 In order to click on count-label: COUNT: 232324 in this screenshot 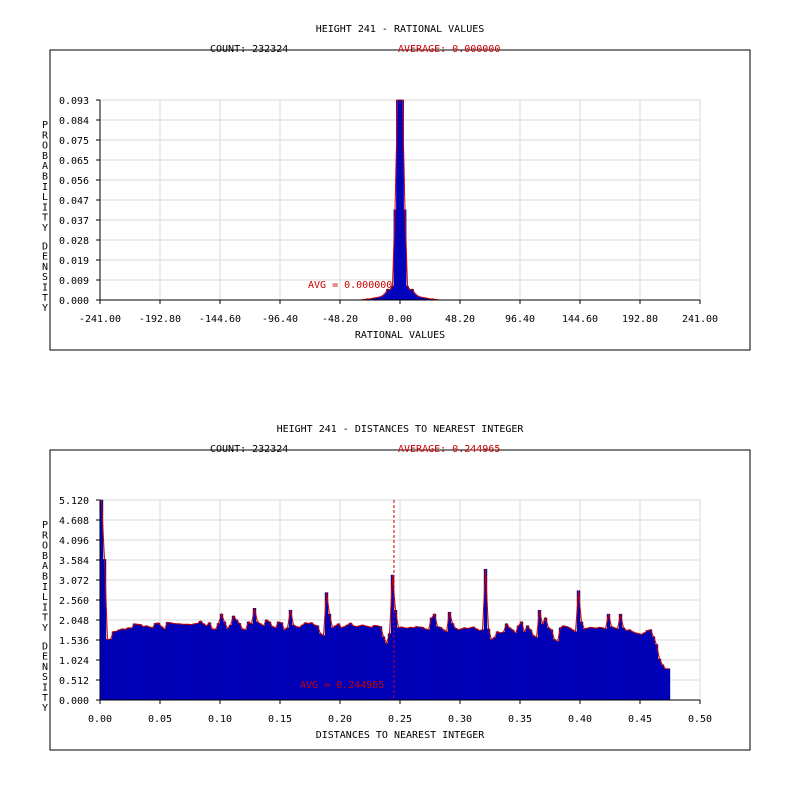, I will do `click(249, 449)`.